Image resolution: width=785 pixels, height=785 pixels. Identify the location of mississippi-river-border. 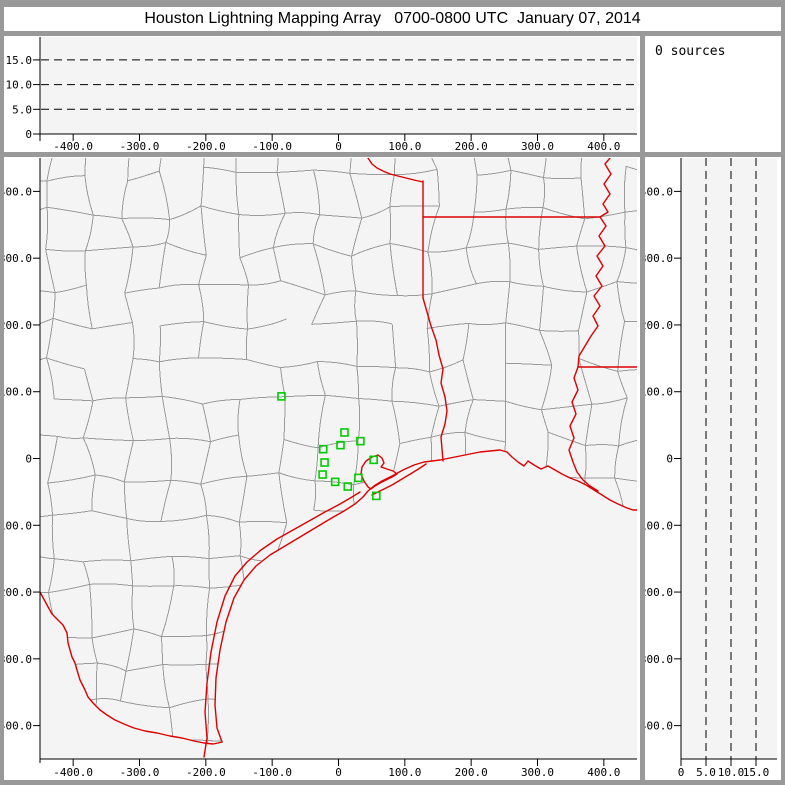
(590, 325).